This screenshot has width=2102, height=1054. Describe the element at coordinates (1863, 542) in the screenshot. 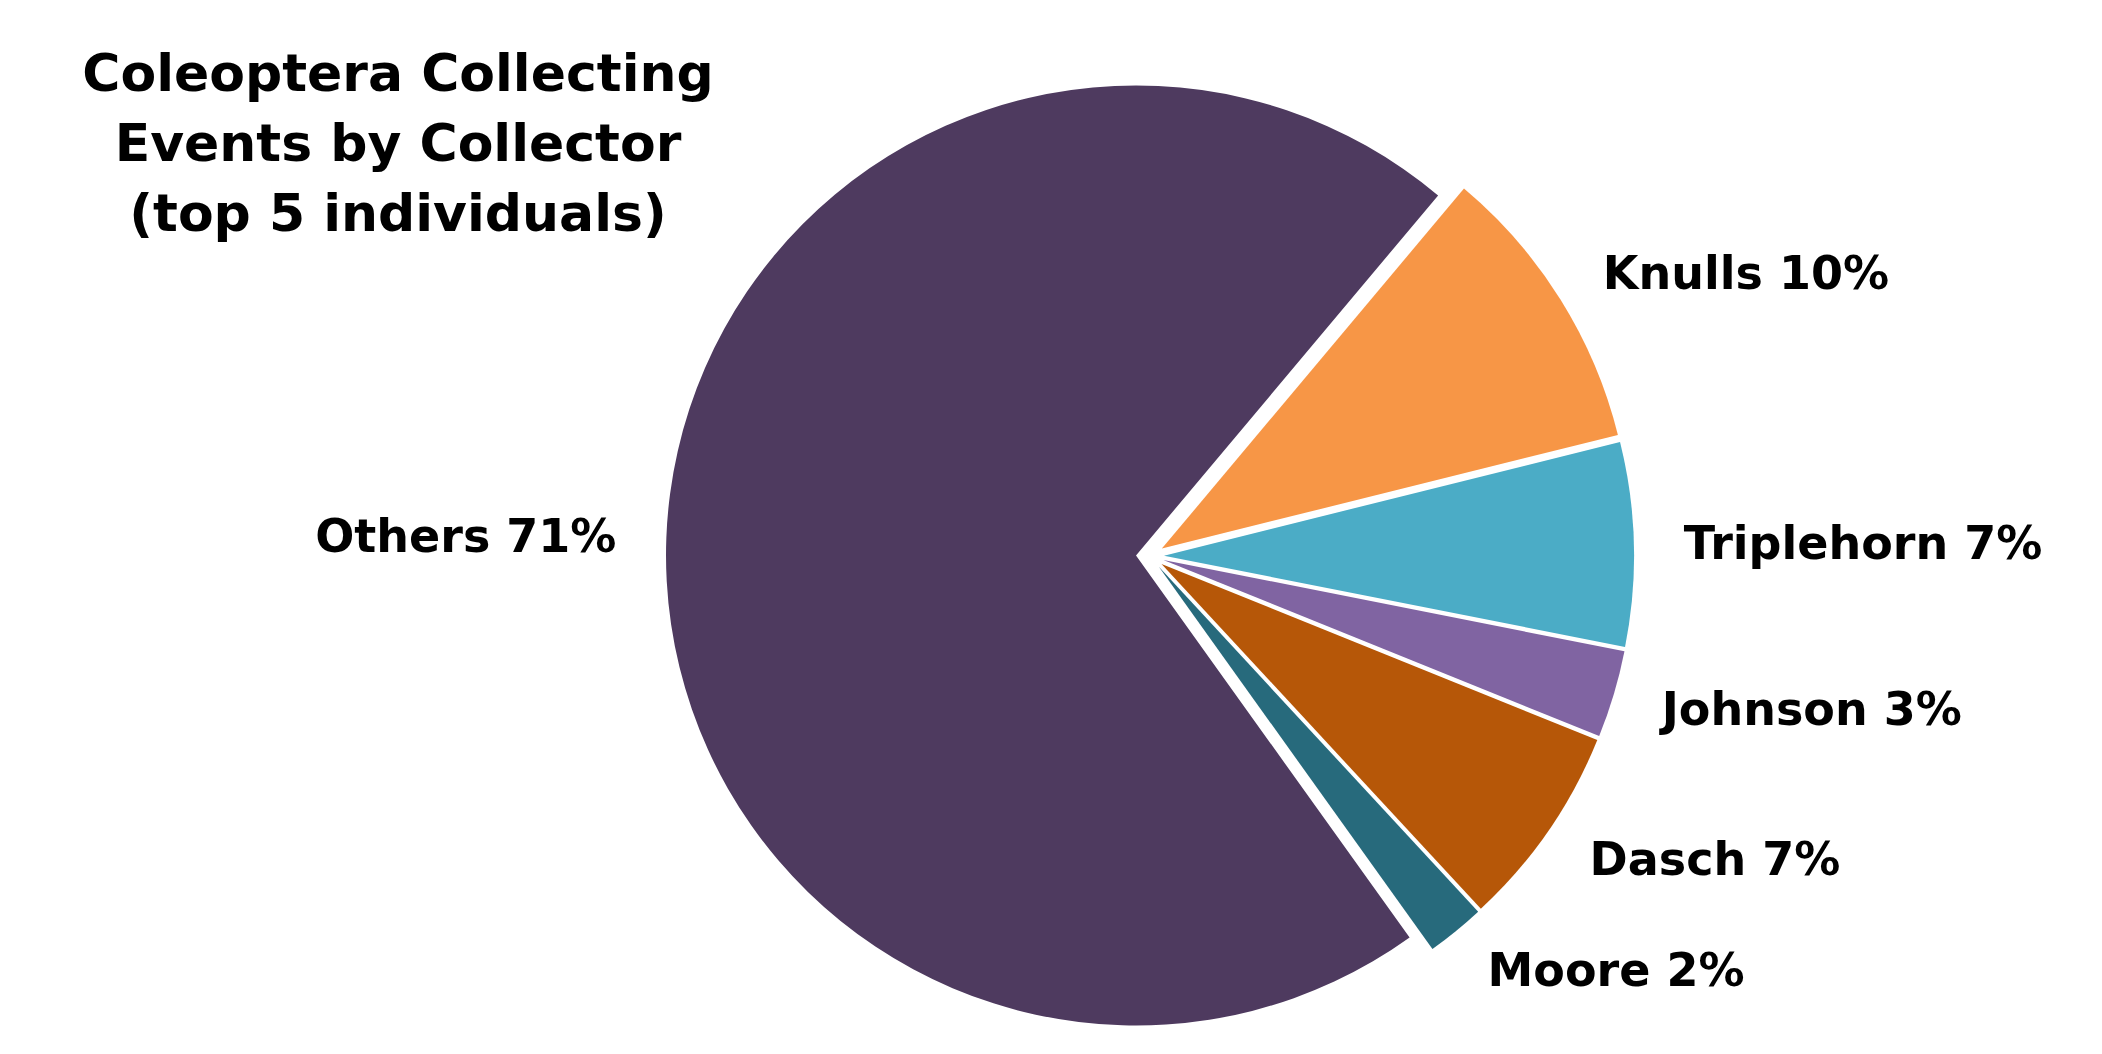

I see `slice-label: Triplehorn 7%` at that location.